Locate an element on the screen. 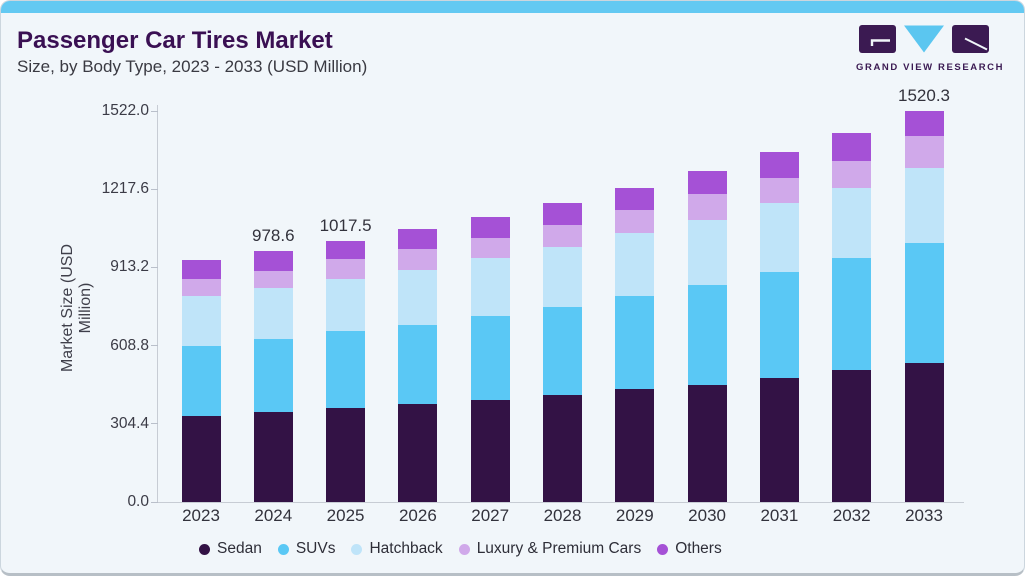 The height and width of the screenshot is (576, 1025). legend-label: SUVs is located at coordinates (315, 548).